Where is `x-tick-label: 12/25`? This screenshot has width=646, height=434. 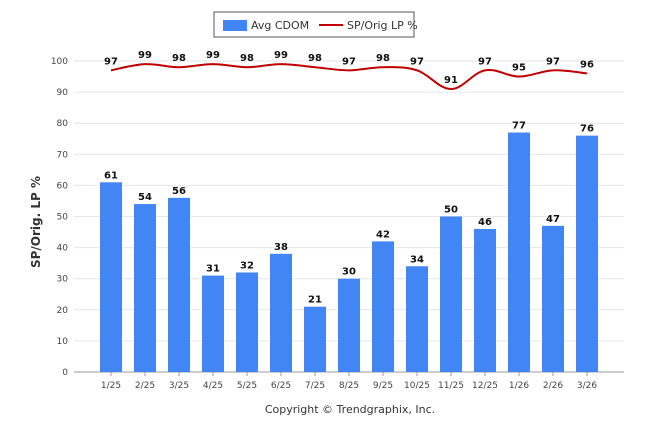 x-tick-label: 12/25 is located at coordinates (485, 386).